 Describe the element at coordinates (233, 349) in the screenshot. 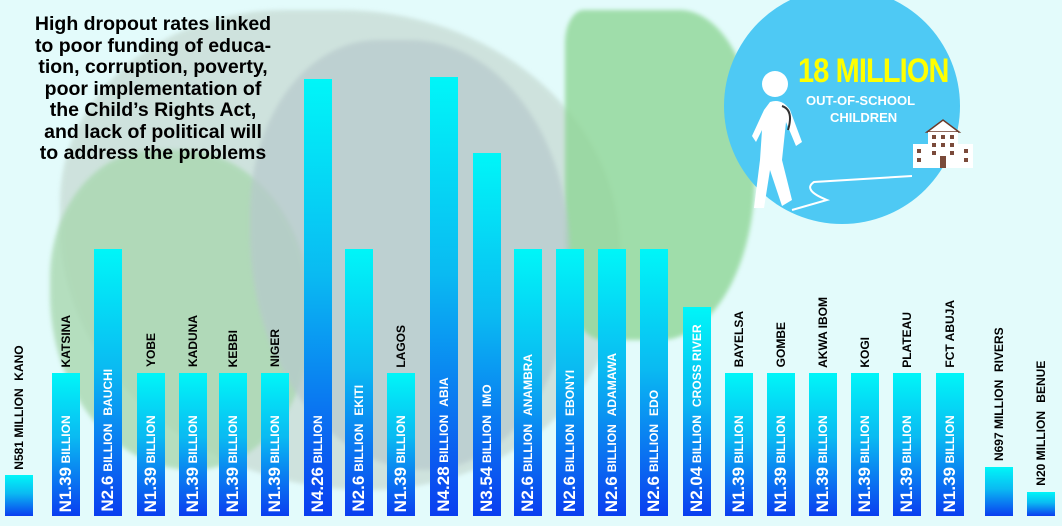

I see `state-label: KEBBI` at that location.